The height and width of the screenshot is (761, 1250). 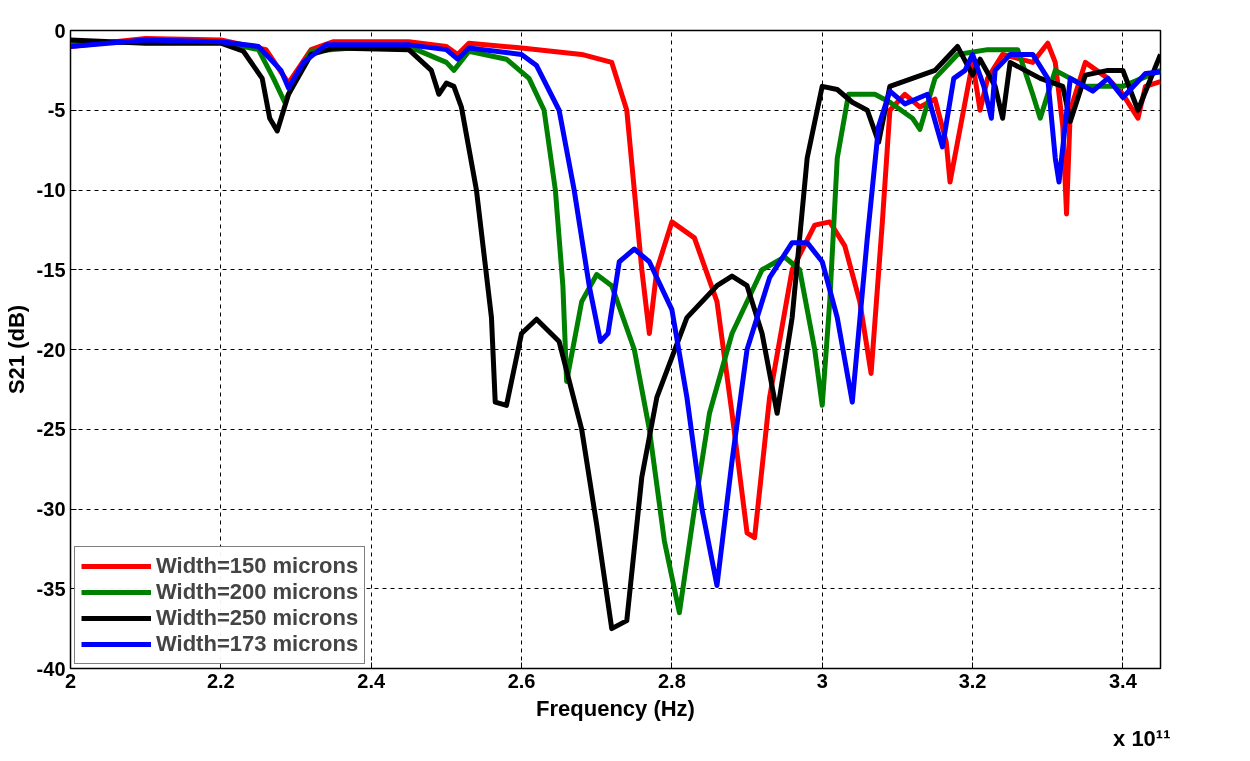 I want to click on y-tick-label: -10, so click(x=51, y=190).